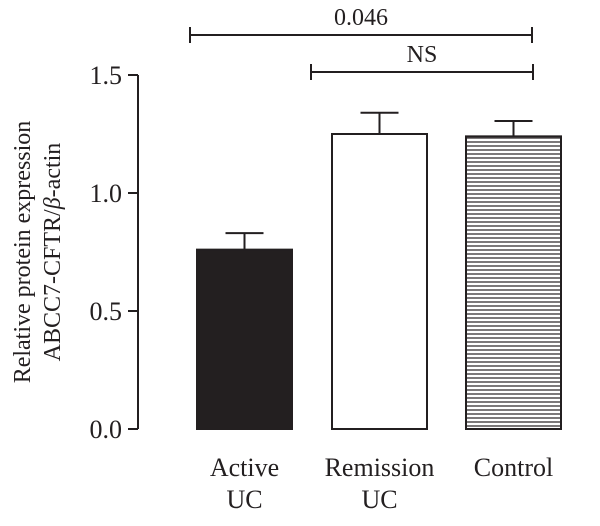  What do you see at coordinates (53, 252) in the screenshot?
I see `y-axis-title-line2: ABCC7-CFTR/β-actin` at bounding box center [53, 252].